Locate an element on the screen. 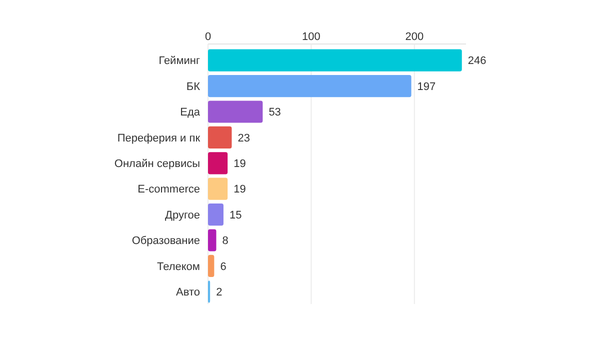 The width and height of the screenshot is (600, 337). data-label: 53 is located at coordinates (274, 112).